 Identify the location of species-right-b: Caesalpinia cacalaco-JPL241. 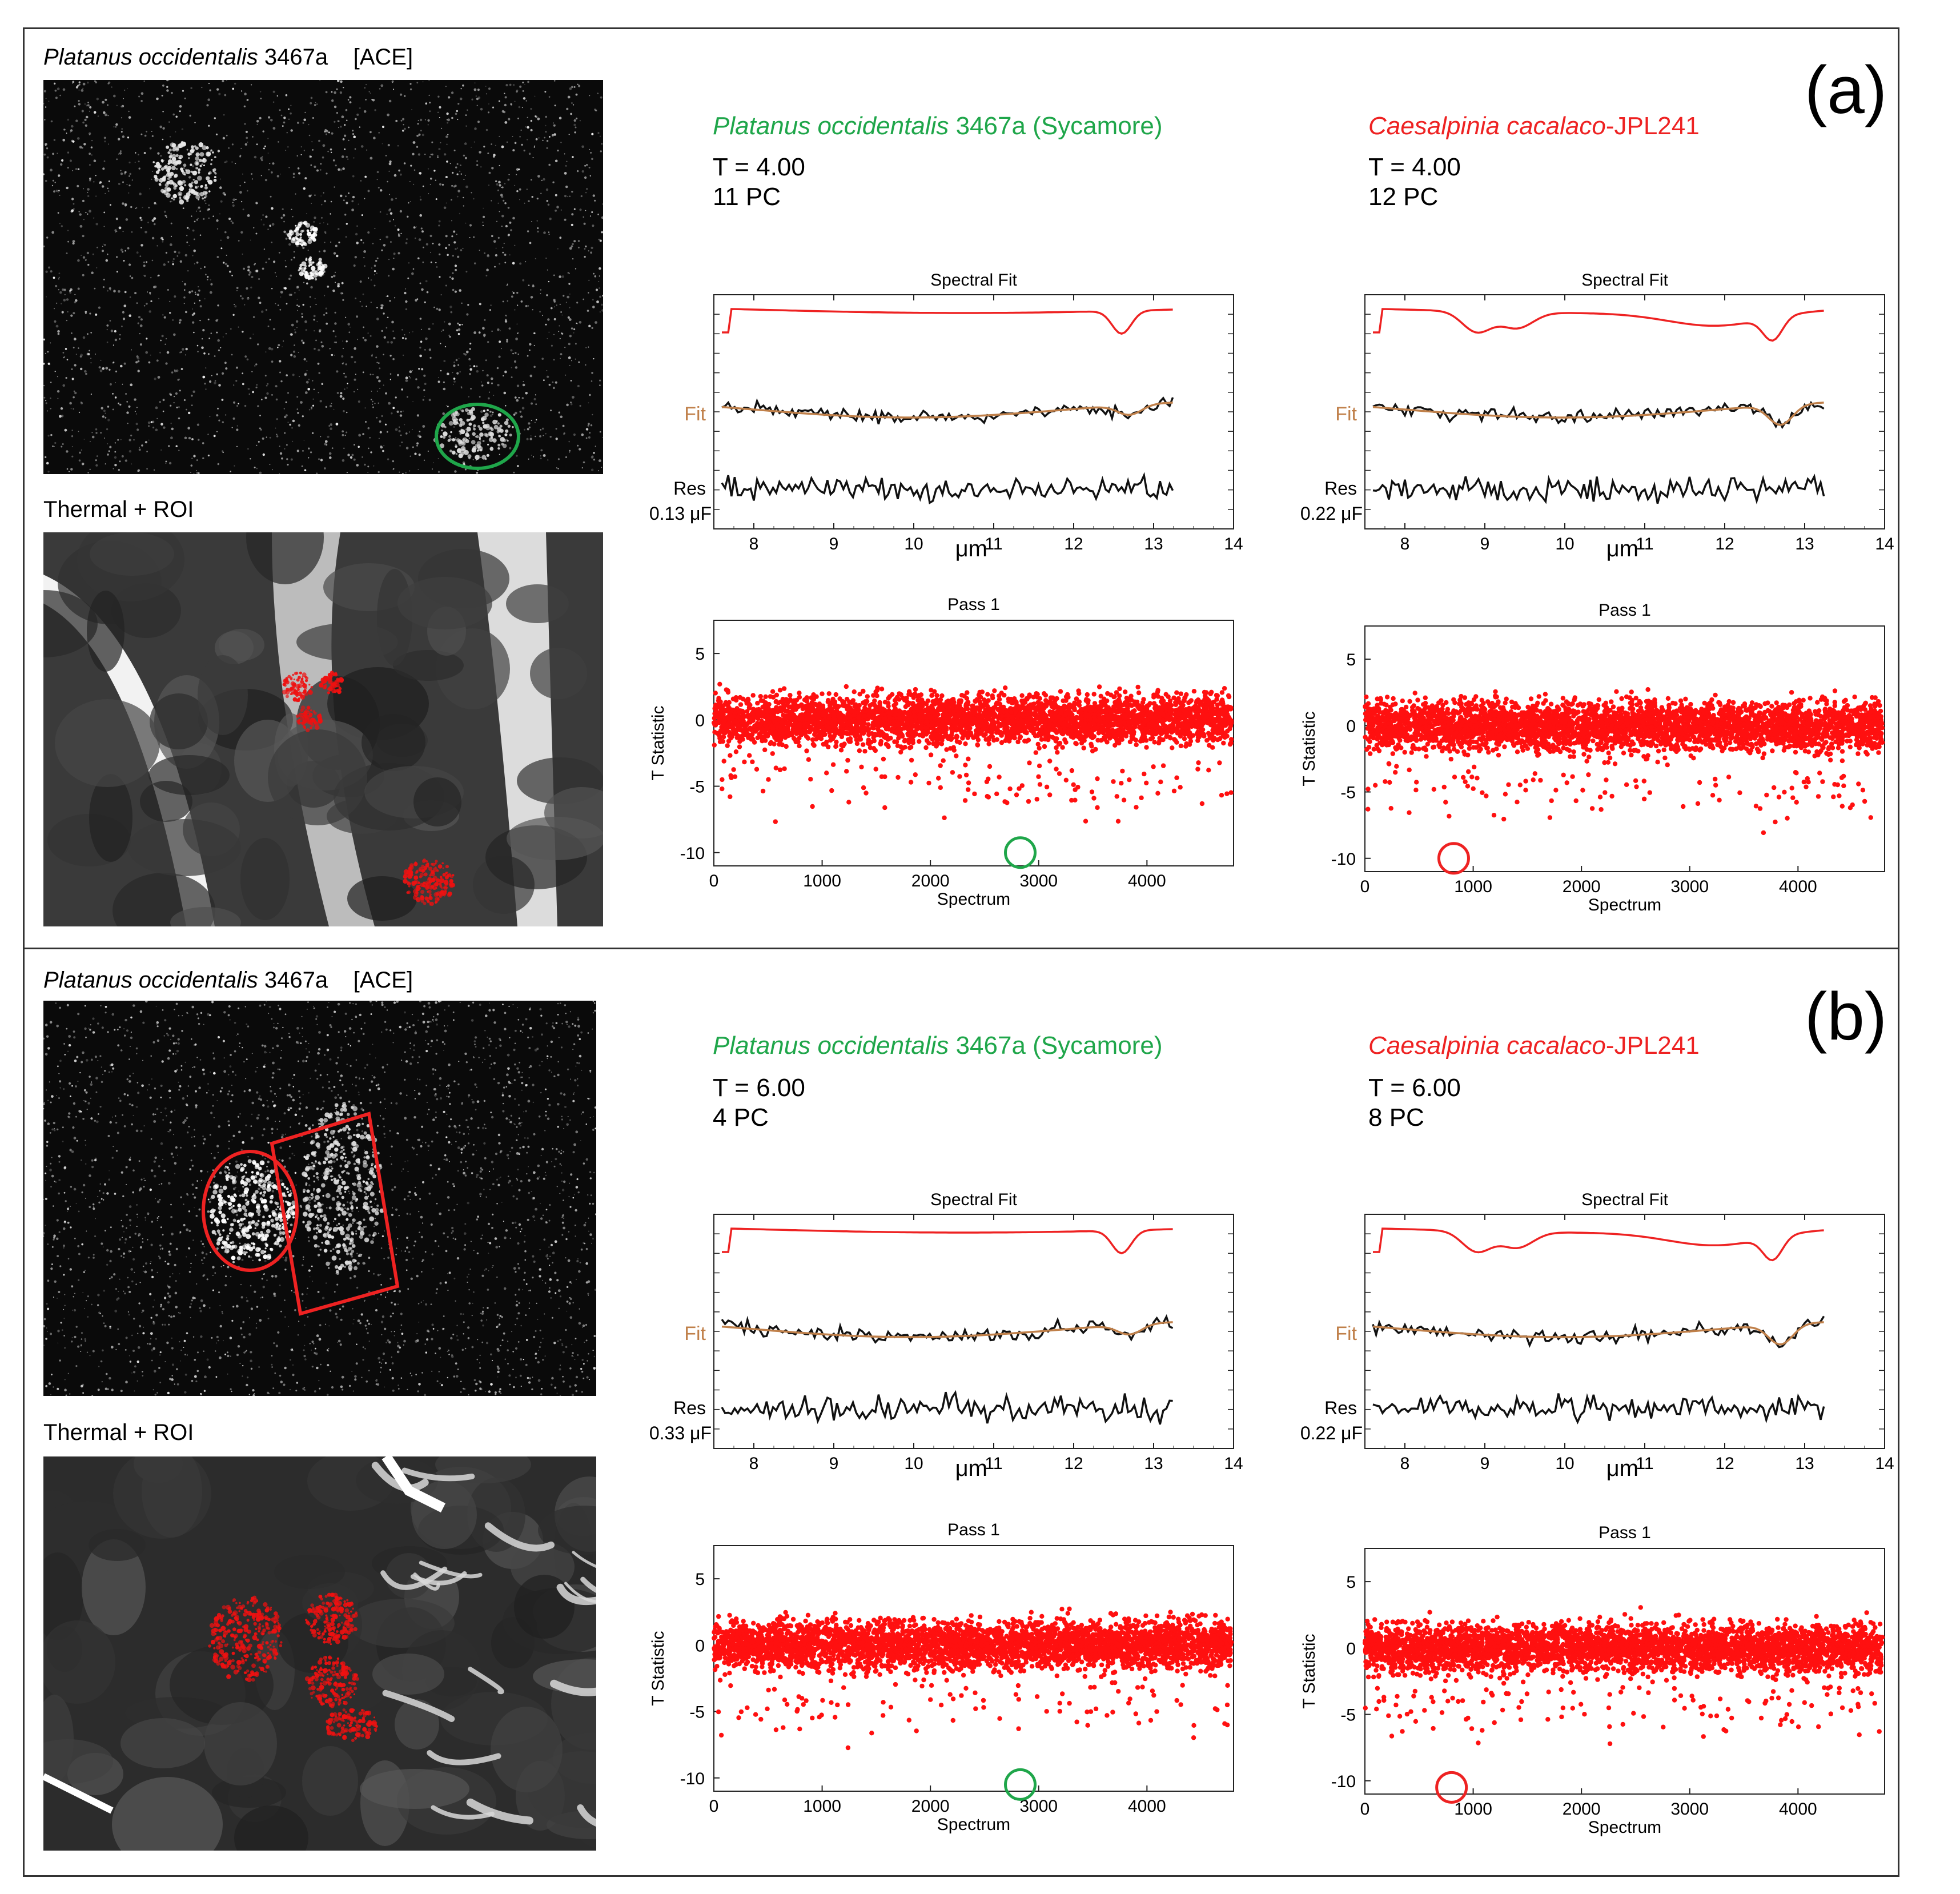
(1534, 1046).